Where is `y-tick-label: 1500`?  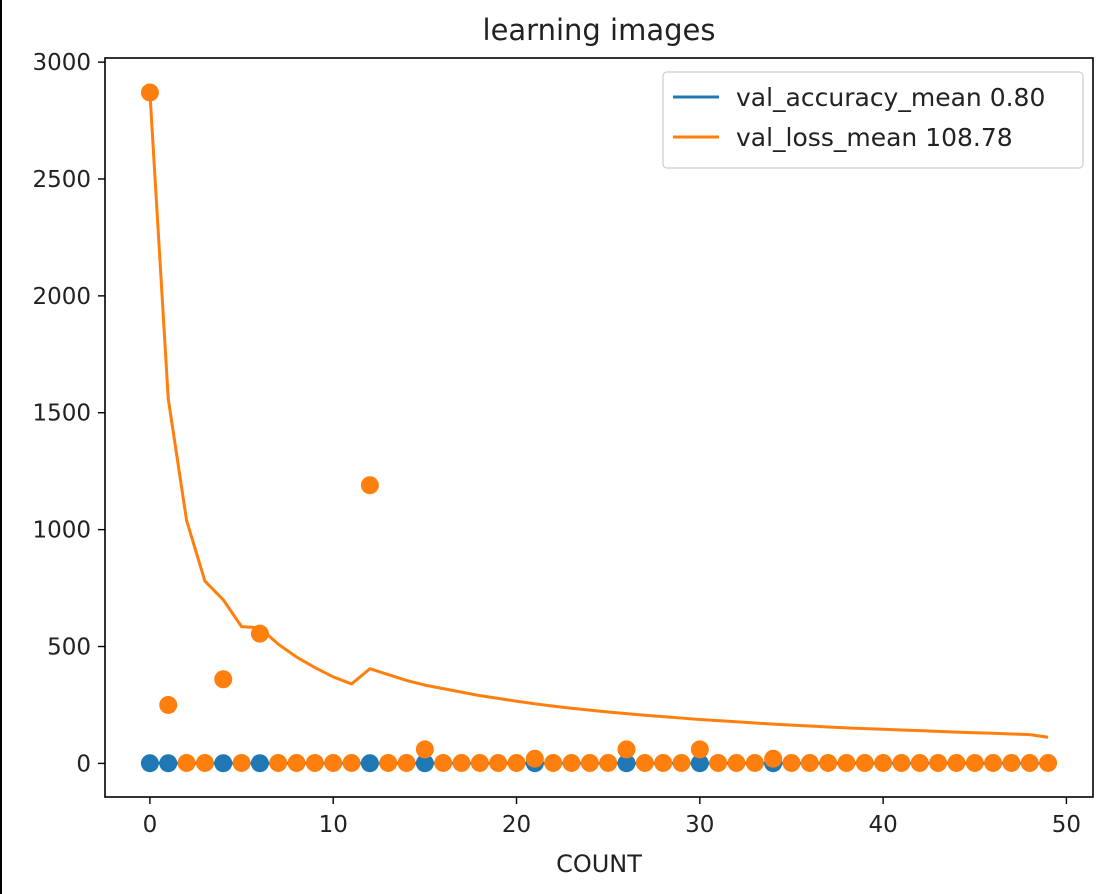
y-tick-label: 1500 is located at coordinates (61, 414).